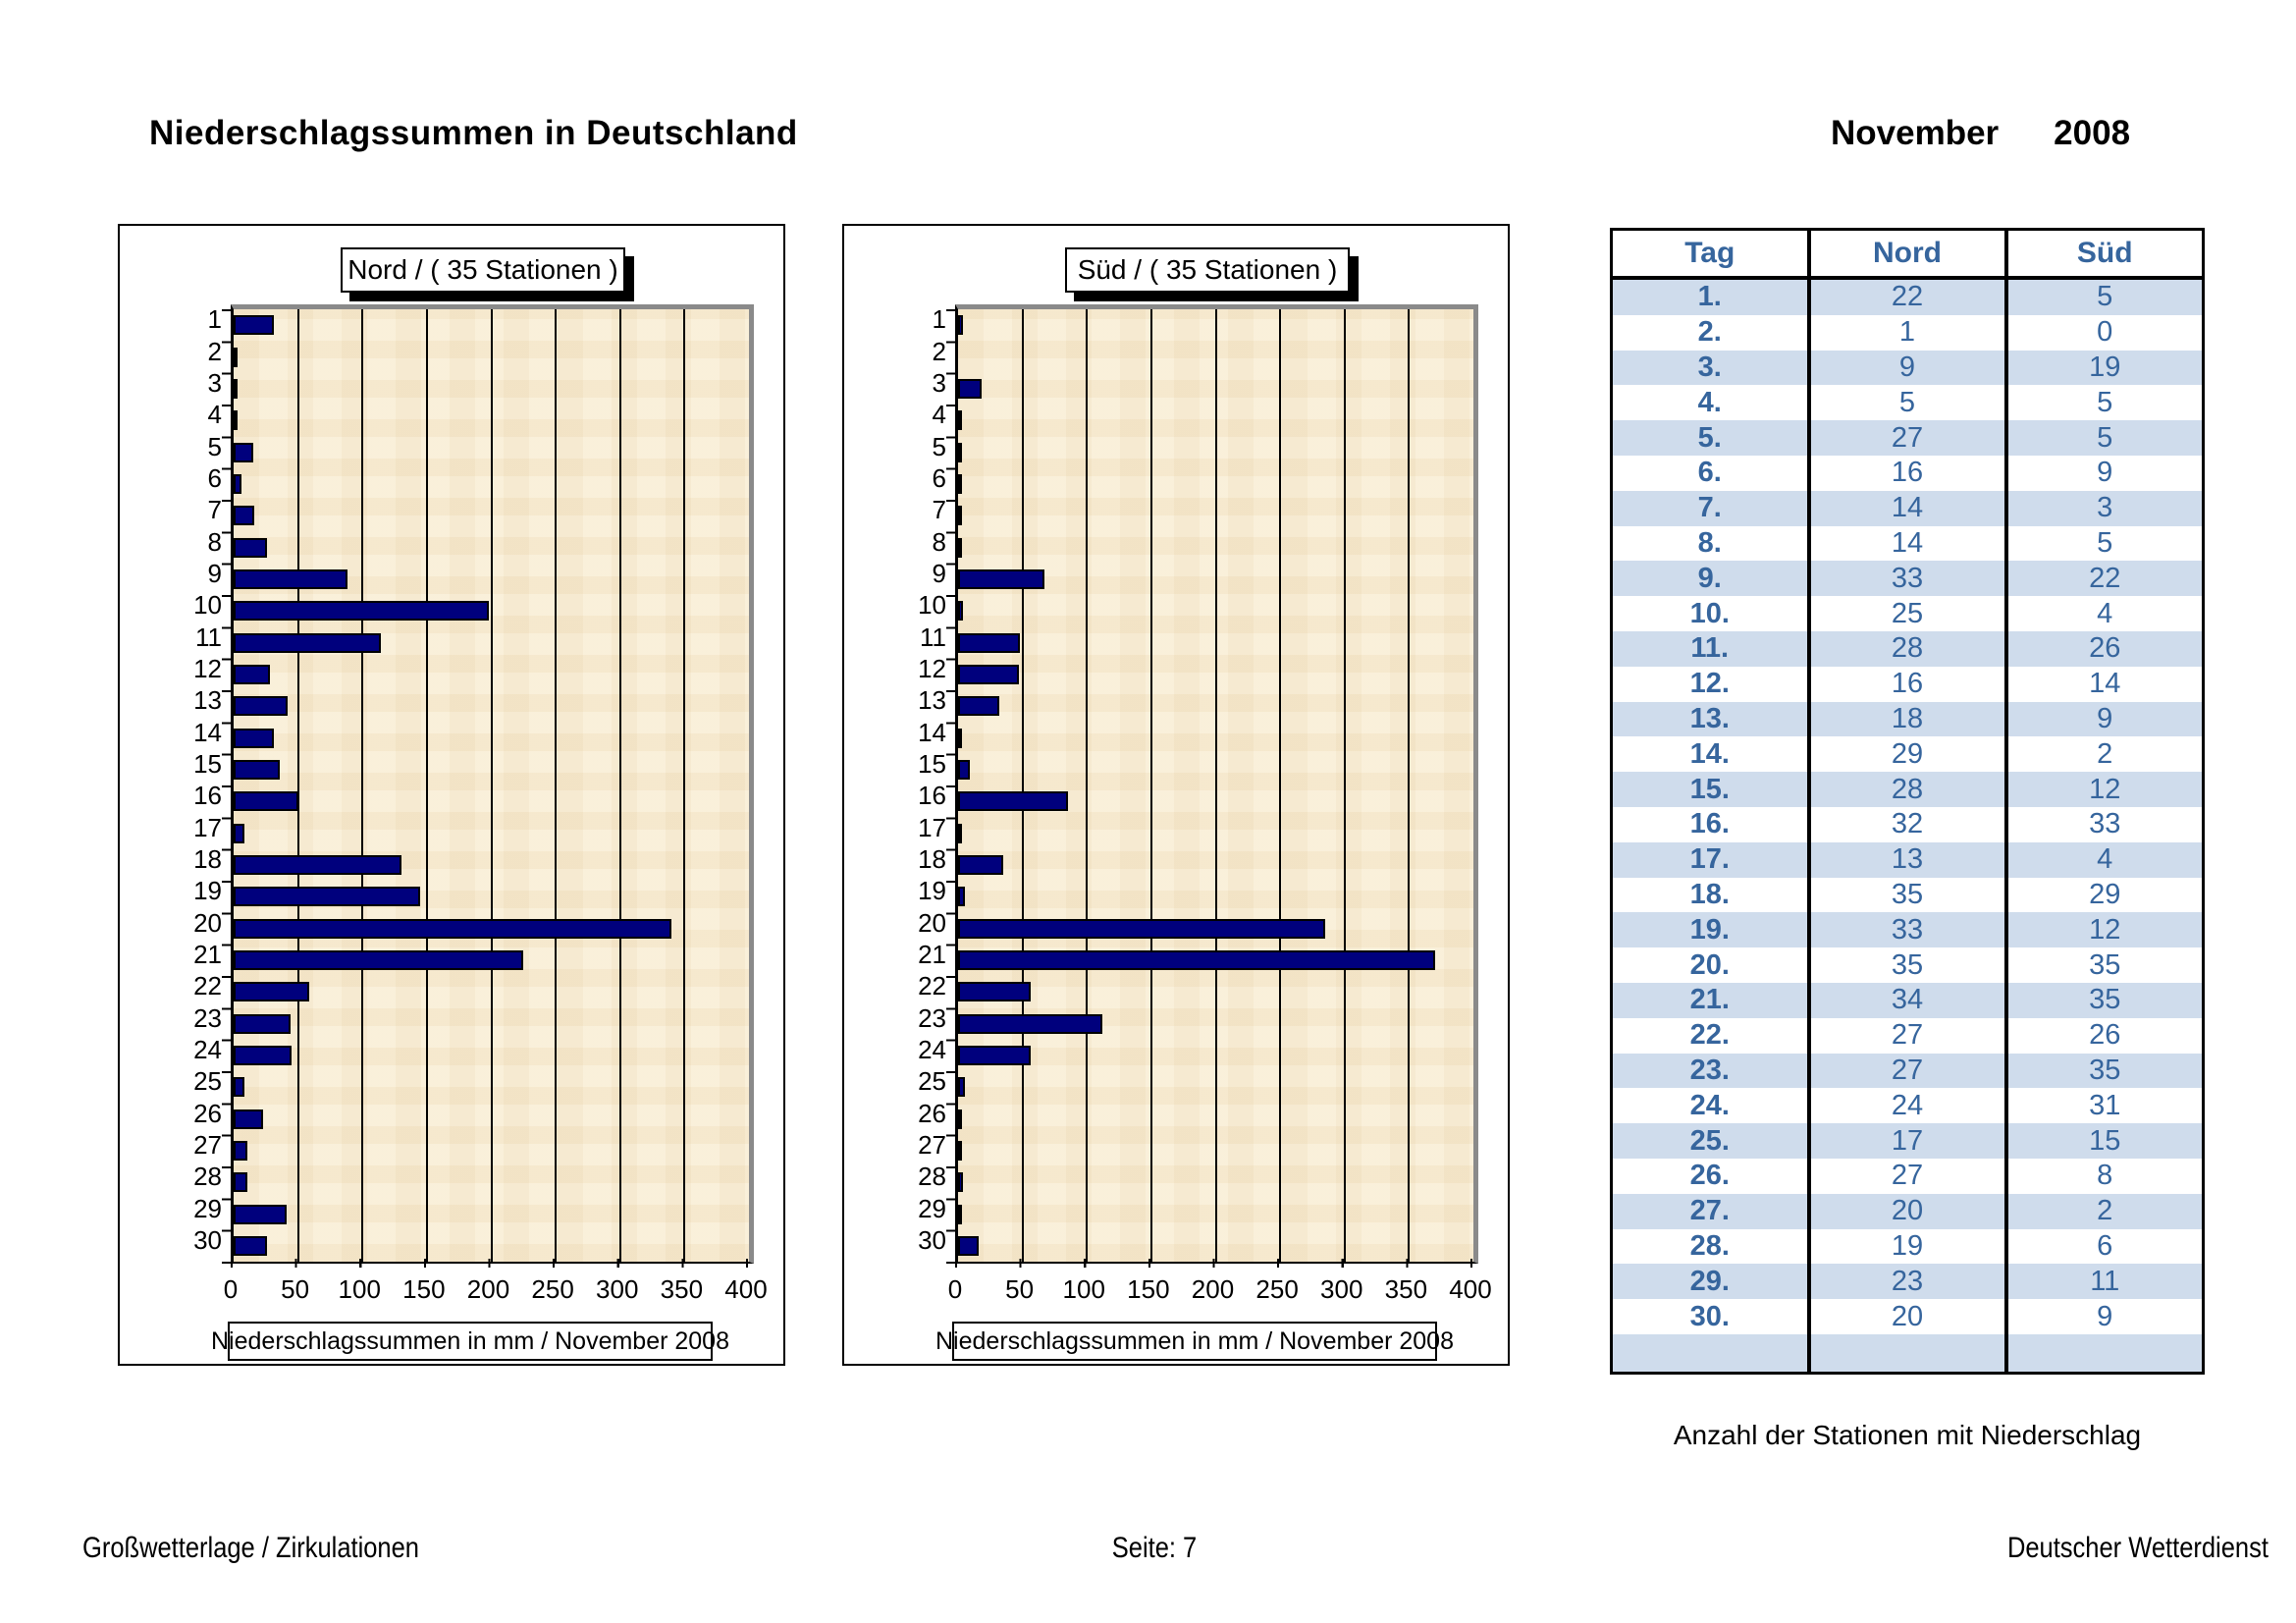 This screenshot has height=1623, width=2296. I want to click on category-label: 11, so click(209, 637).